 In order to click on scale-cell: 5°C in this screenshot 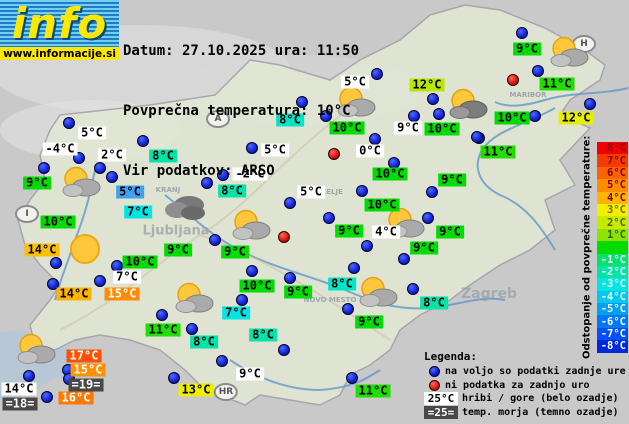, I will do `click(612, 185)`.